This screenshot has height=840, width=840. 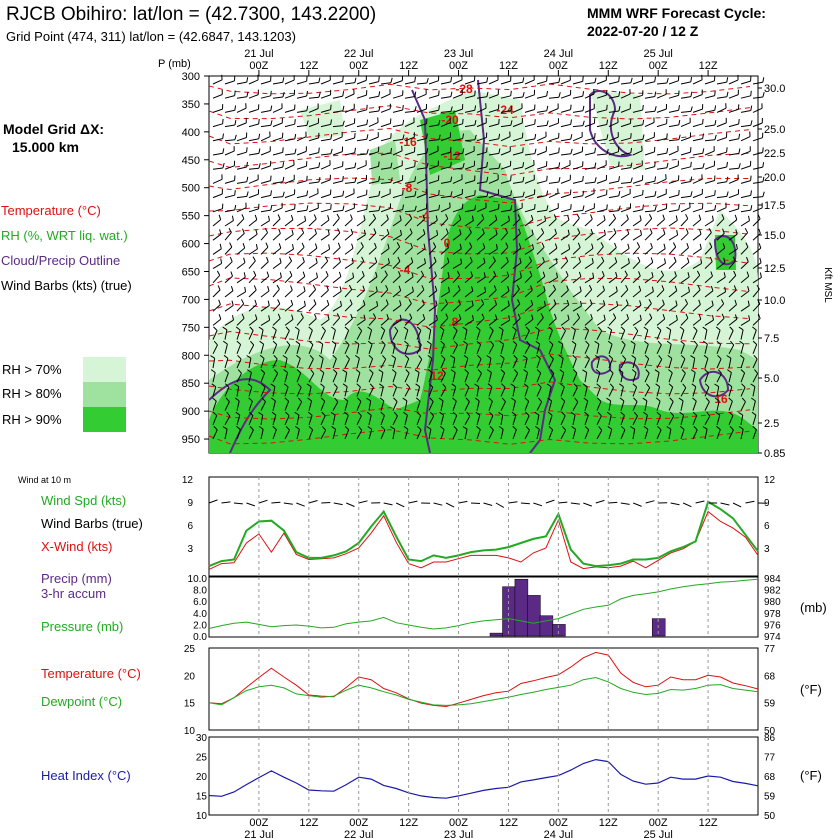 What do you see at coordinates (358, 834) in the screenshot?
I see `bottom-date-label: 22 Jul` at bounding box center [358, 834].